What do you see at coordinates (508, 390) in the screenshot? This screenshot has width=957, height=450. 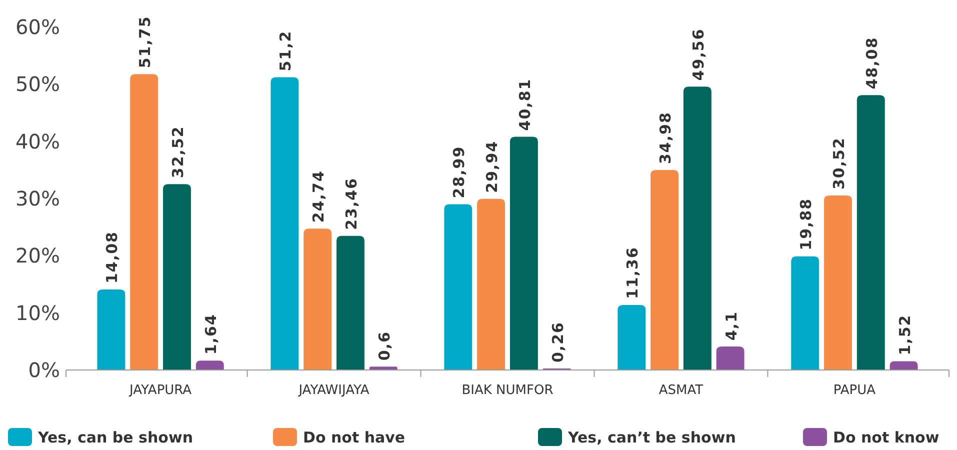 I see `x-tick-label: BIAK NUMFOR` at bounding box center [508, 390].